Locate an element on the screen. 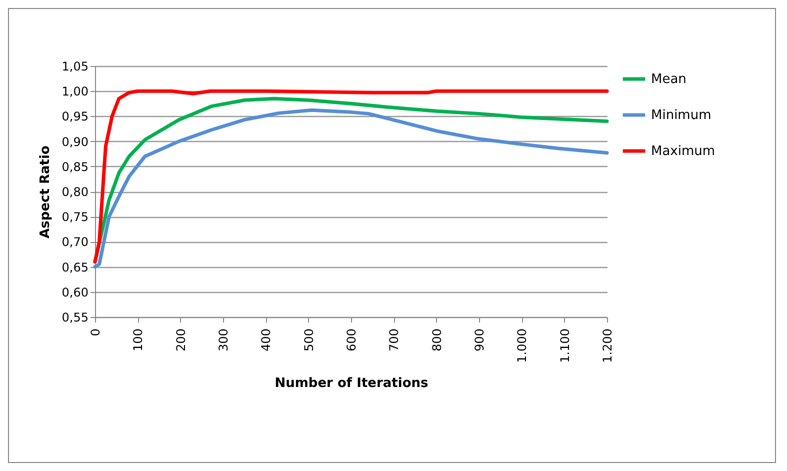 Image resolution: width=787 pixels, height=471 pixels. y-tick-label: 0,75 is located at coordinates (75, 217).